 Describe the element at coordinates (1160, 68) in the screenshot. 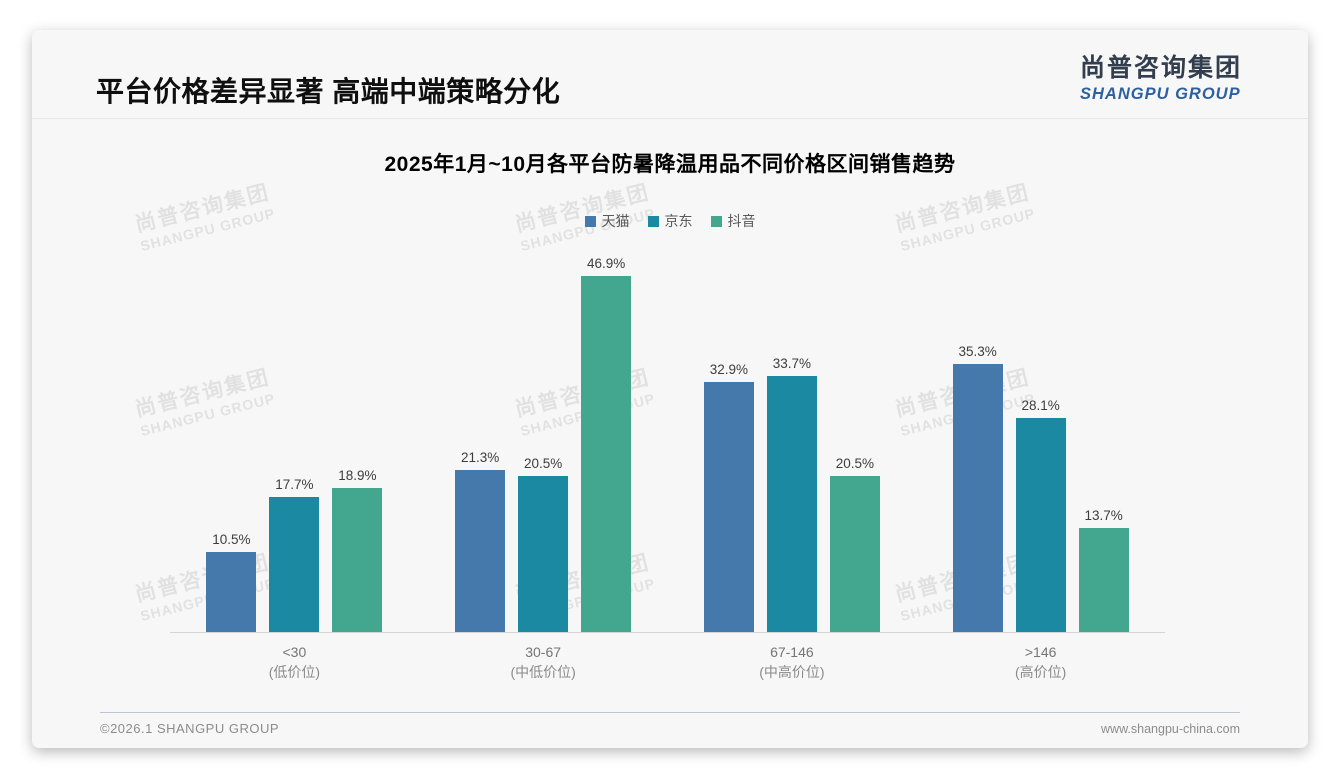

I see `logo-chinese-text: 尚普咨询集团` at that location.